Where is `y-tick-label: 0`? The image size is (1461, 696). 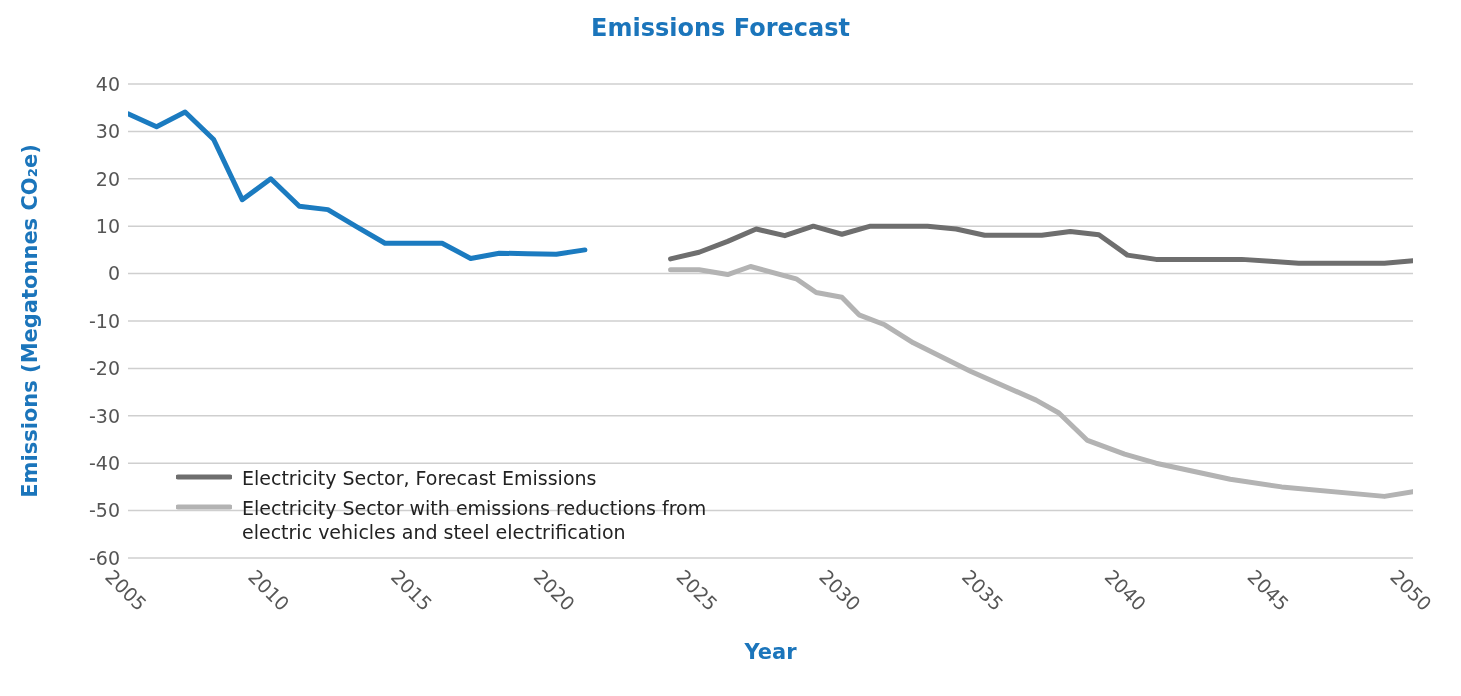
y-tick-label: 0 is located at coordinates (113, 273).